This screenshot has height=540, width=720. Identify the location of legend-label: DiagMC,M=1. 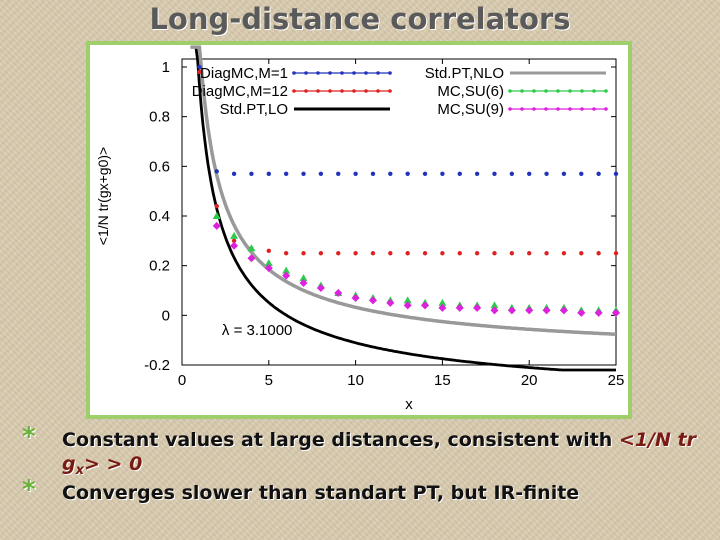
(244, 73).